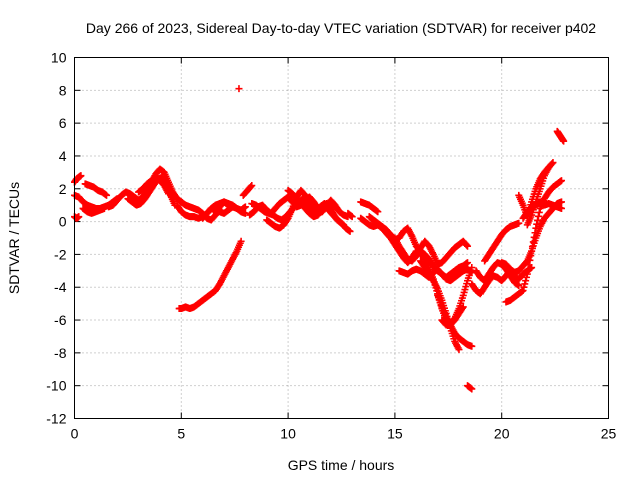 Image resolution: width=640 pixels, height=480 pixels. I want to click on series-track-19c, so click(502, 242).